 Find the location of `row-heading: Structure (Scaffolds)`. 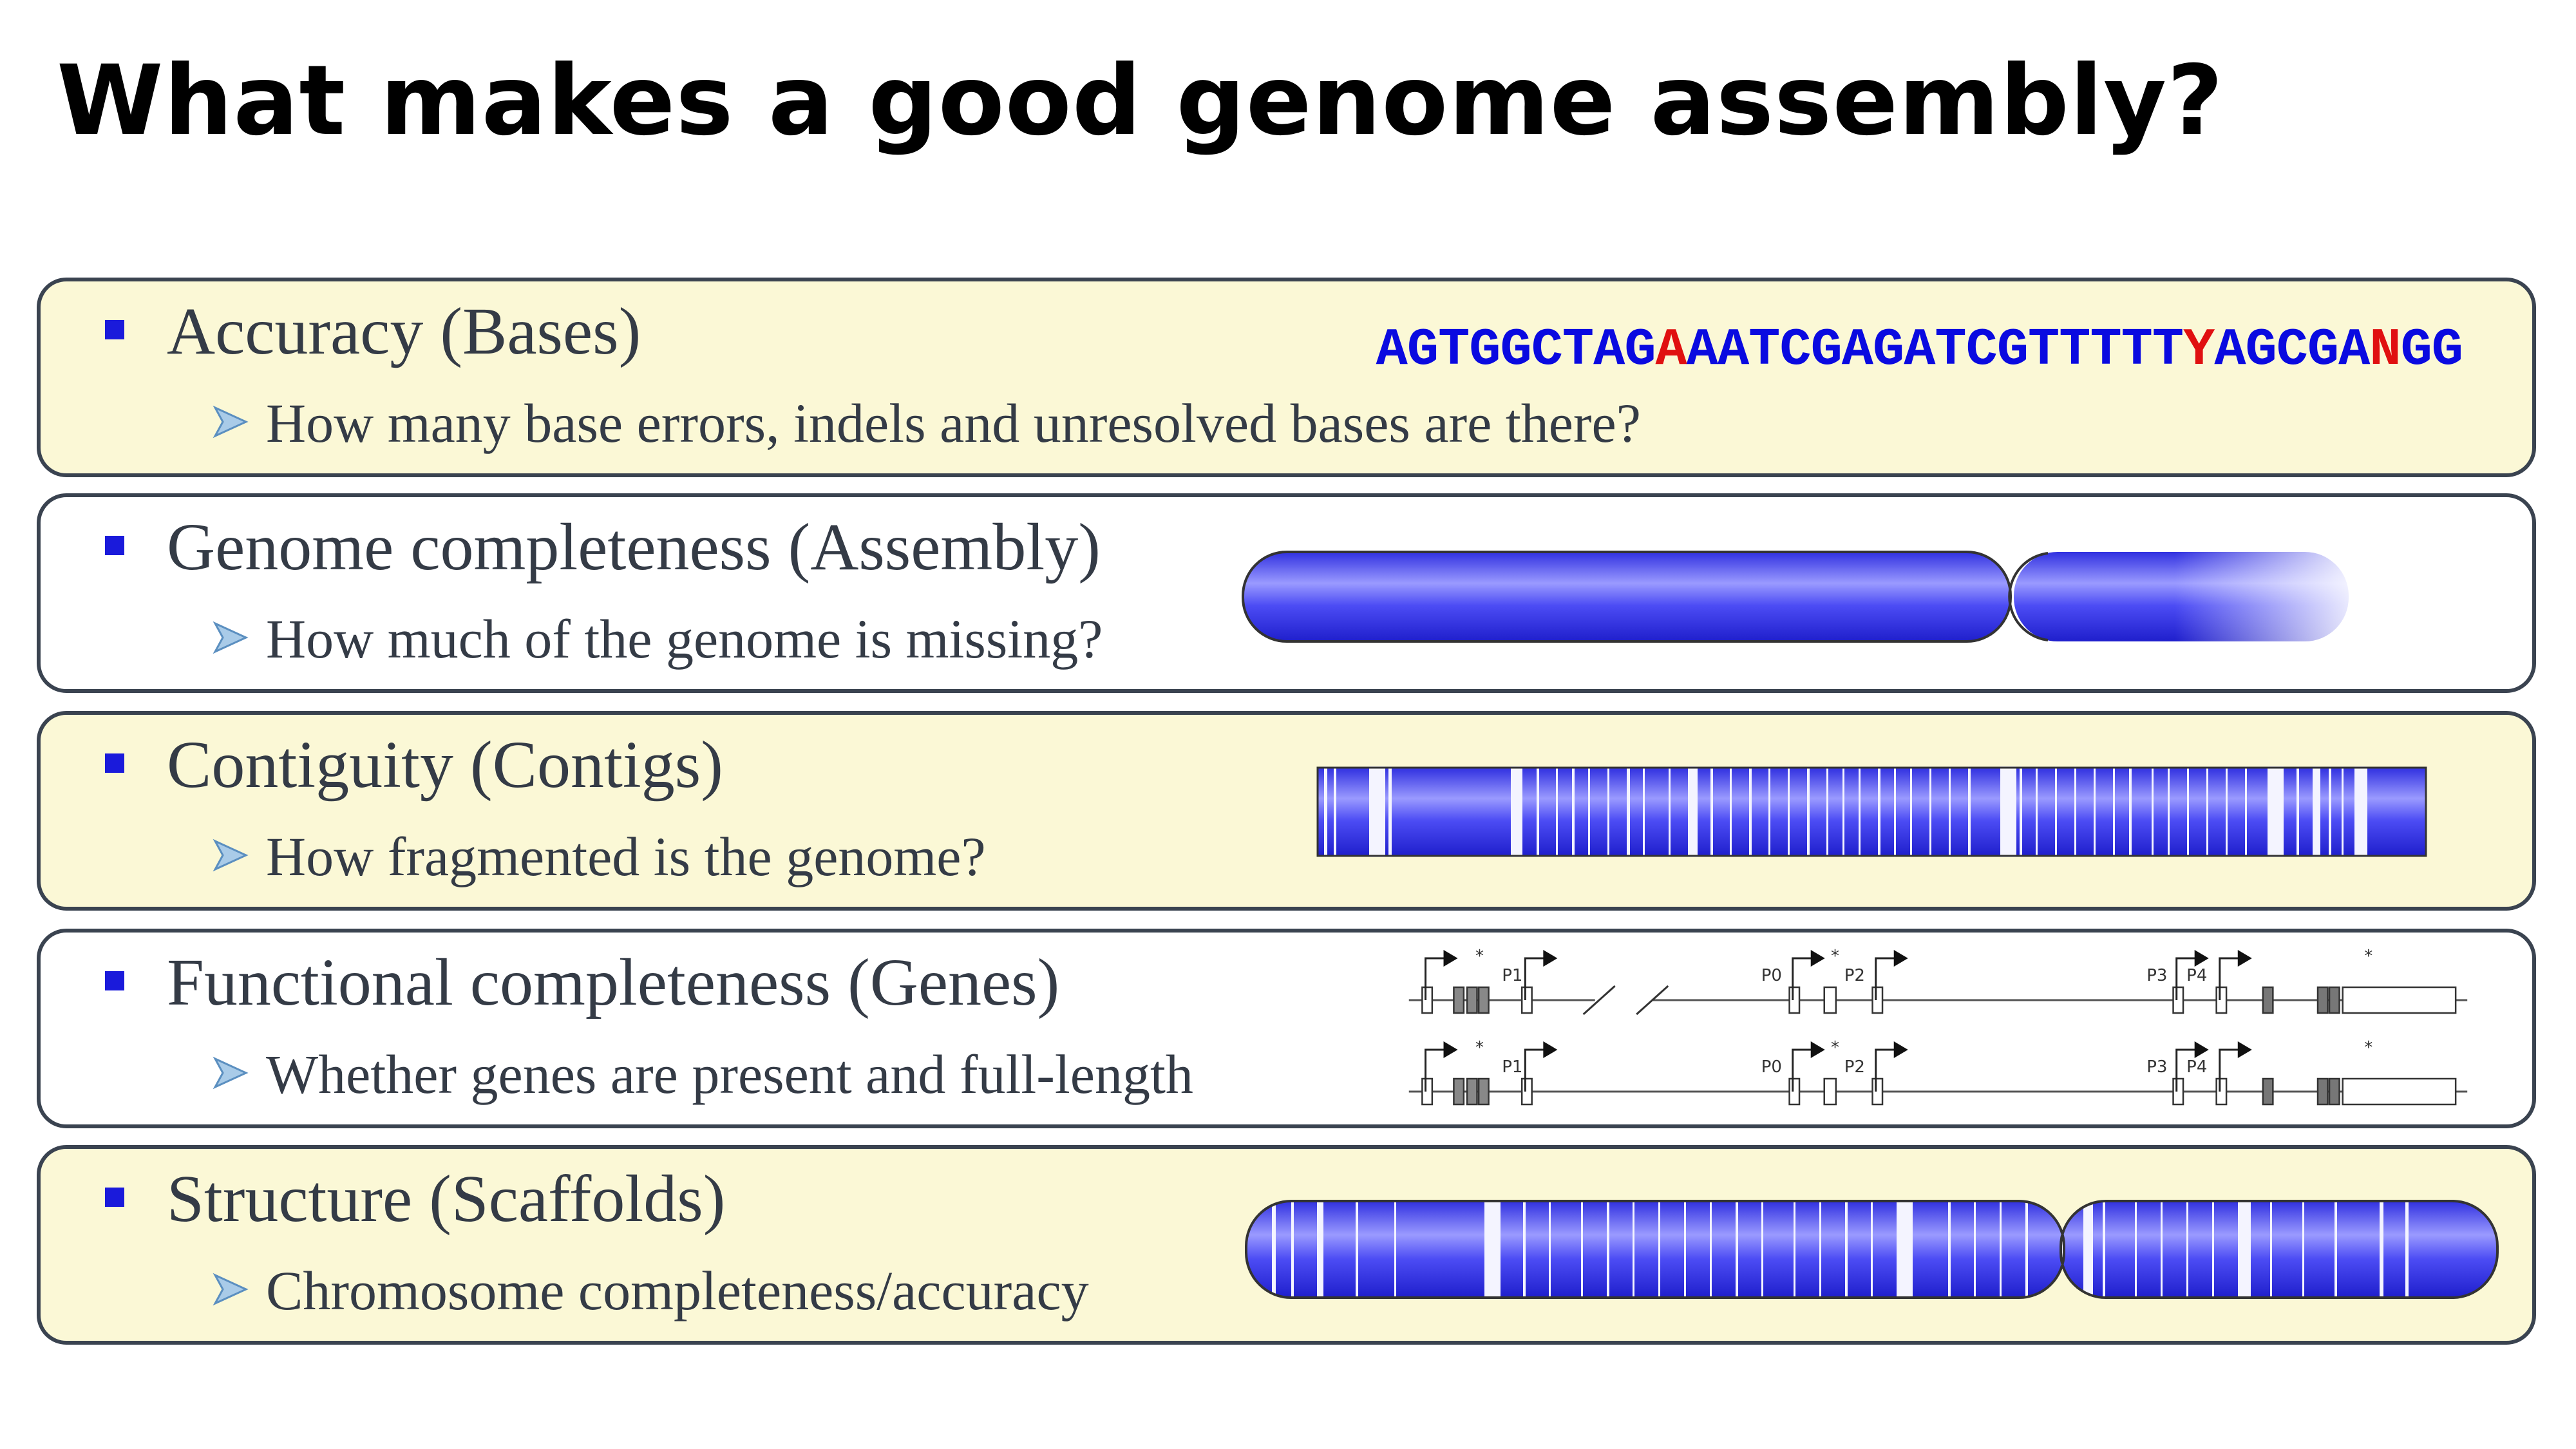

row-heading: Structure (Scaffolds) is located at coordinates (447, 1199).